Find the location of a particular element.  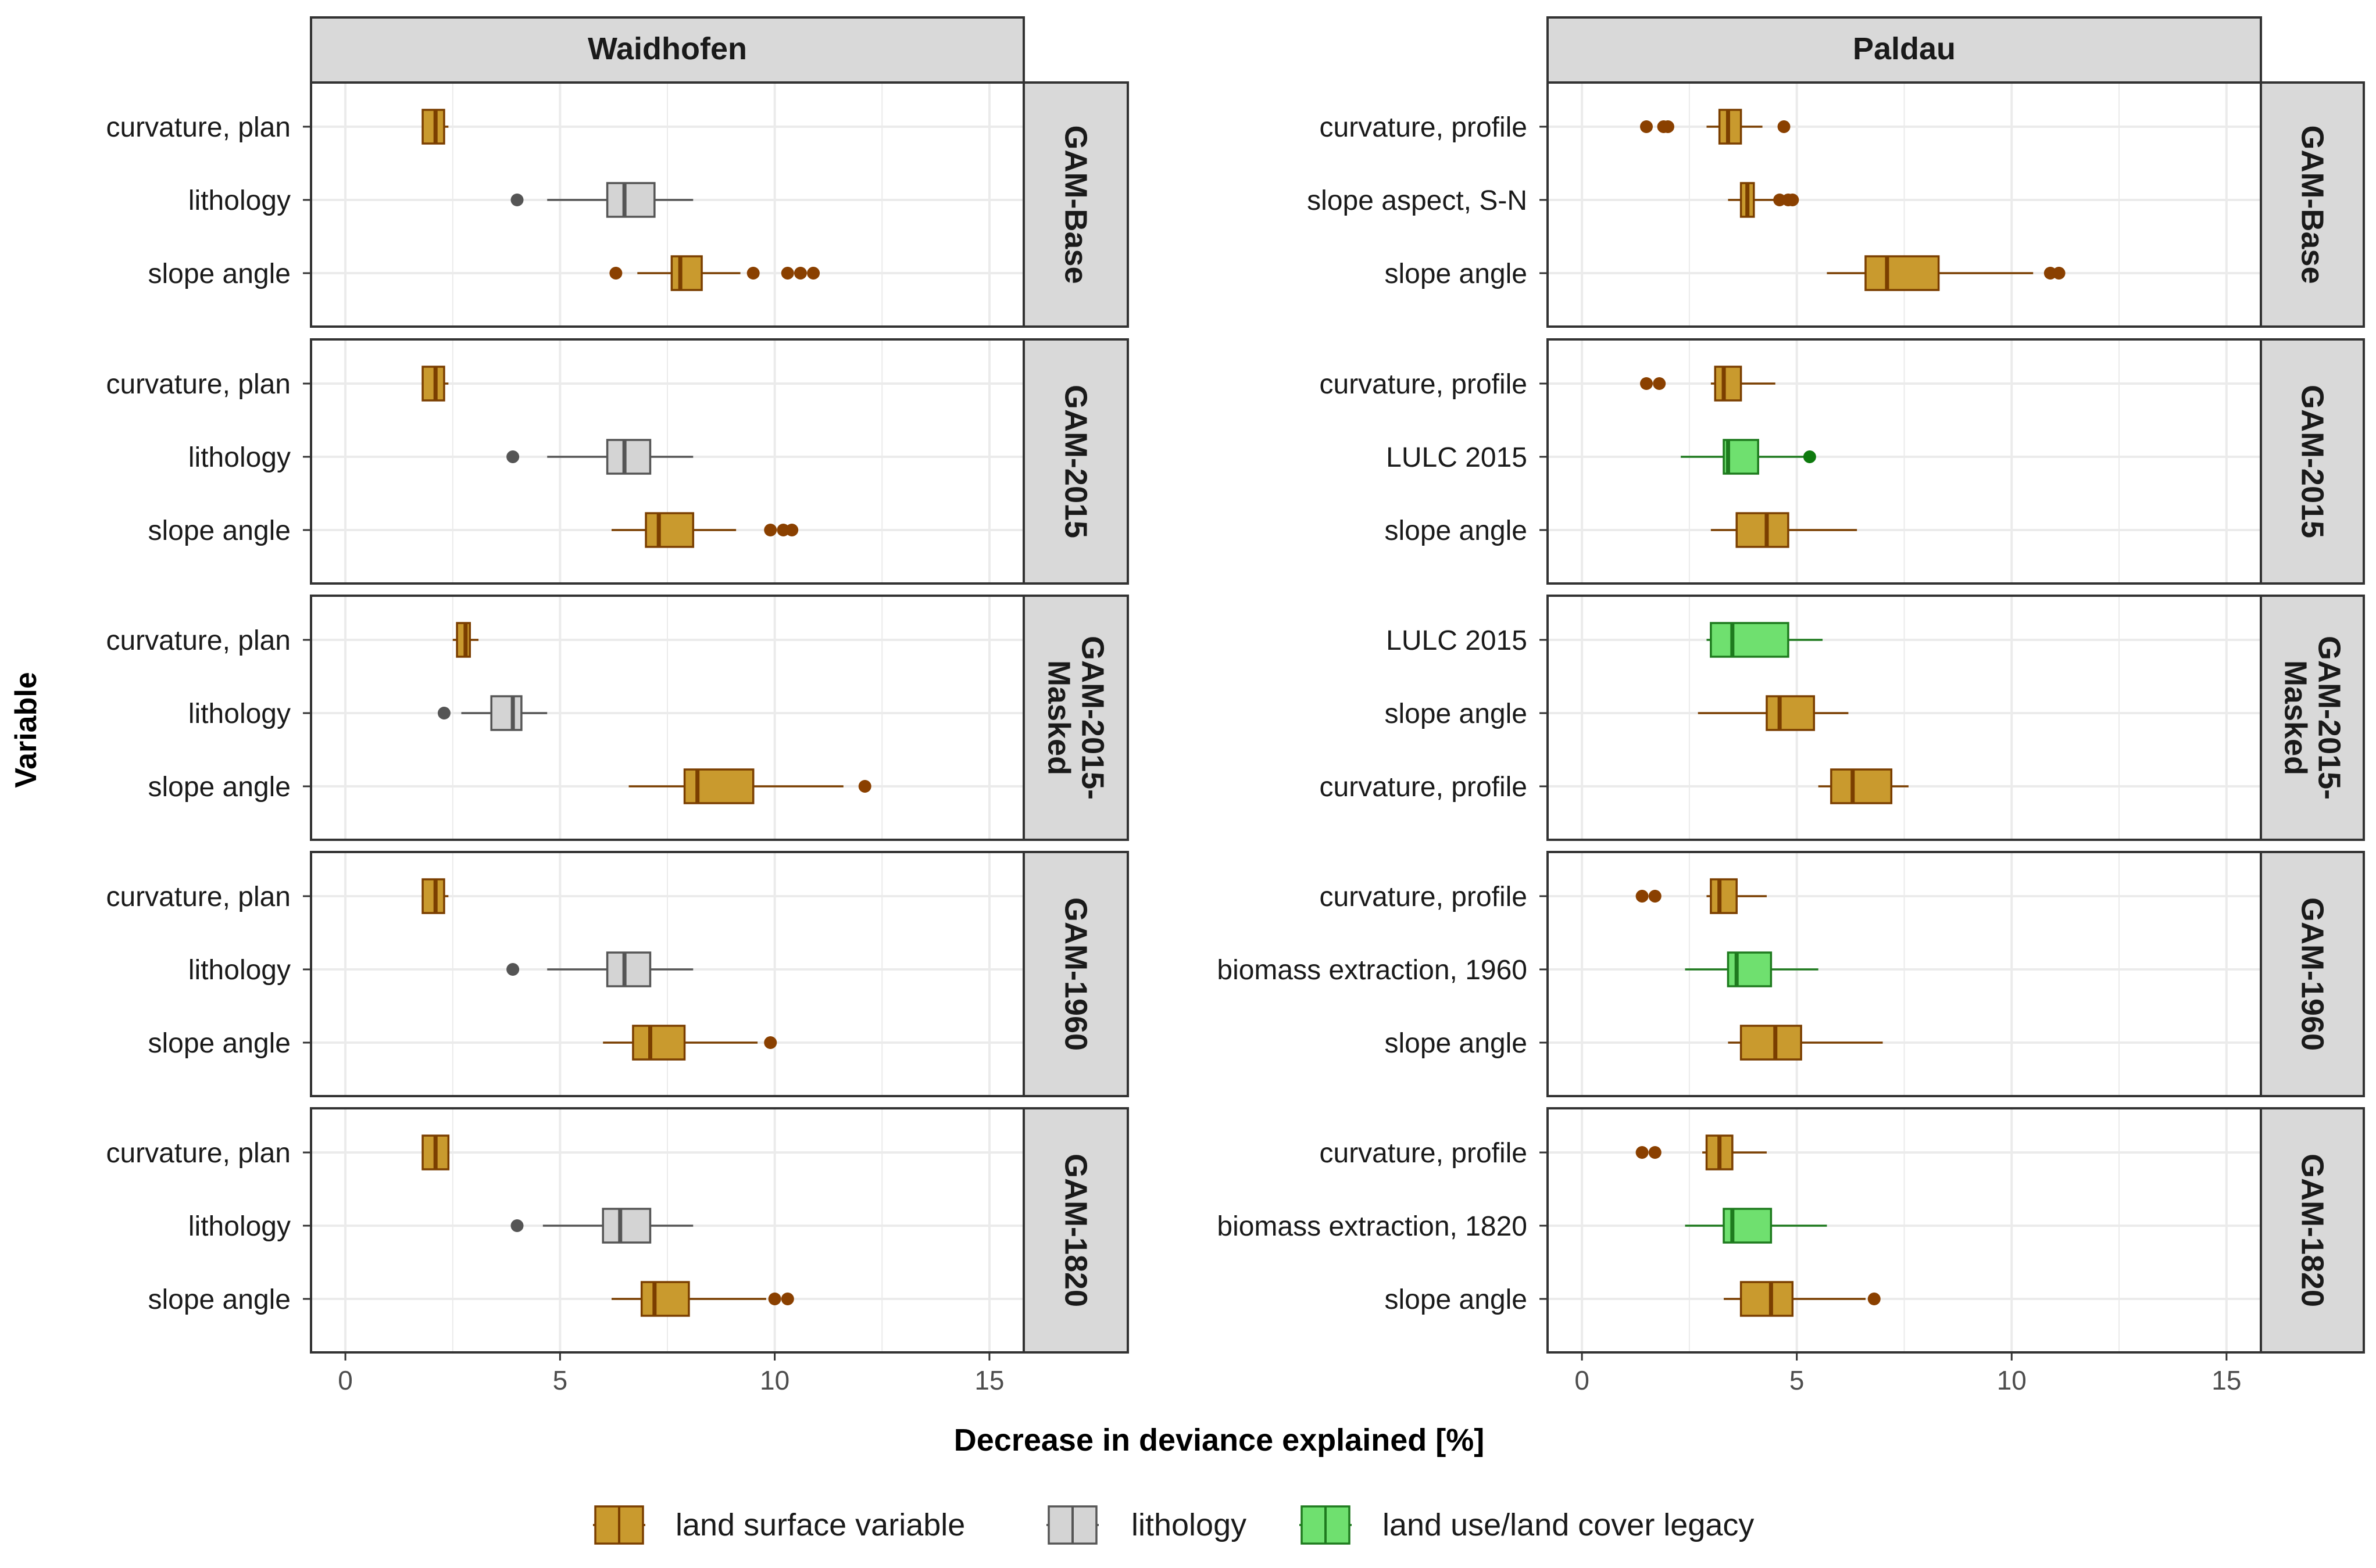

y-tick-label: slope aspect, S-N is located at coordinates (1417, 200).